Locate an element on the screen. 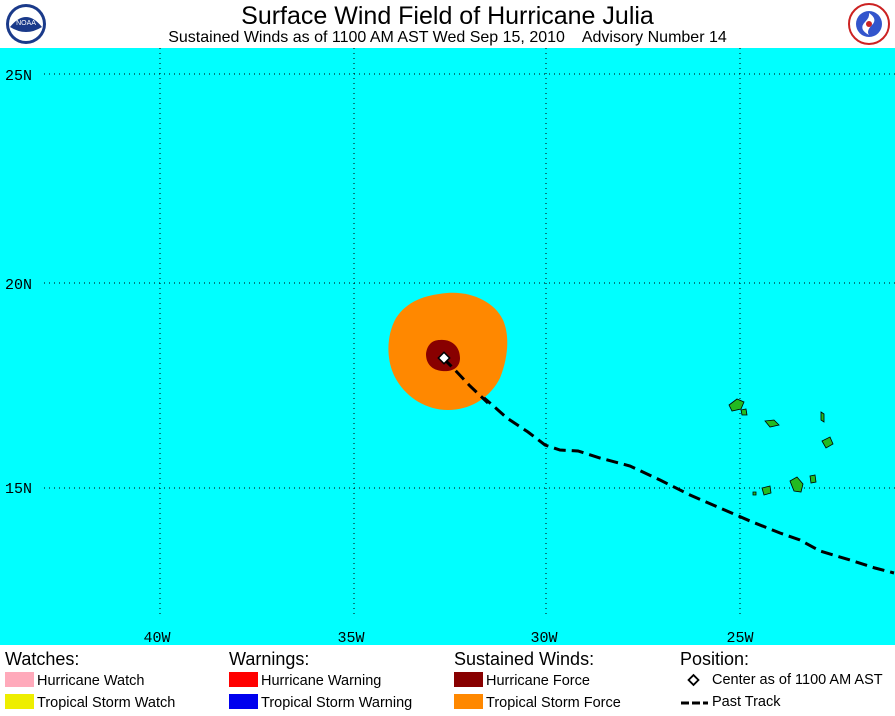 The image size is (895, 716). diamond-icon is located at coordinates (694, 680).